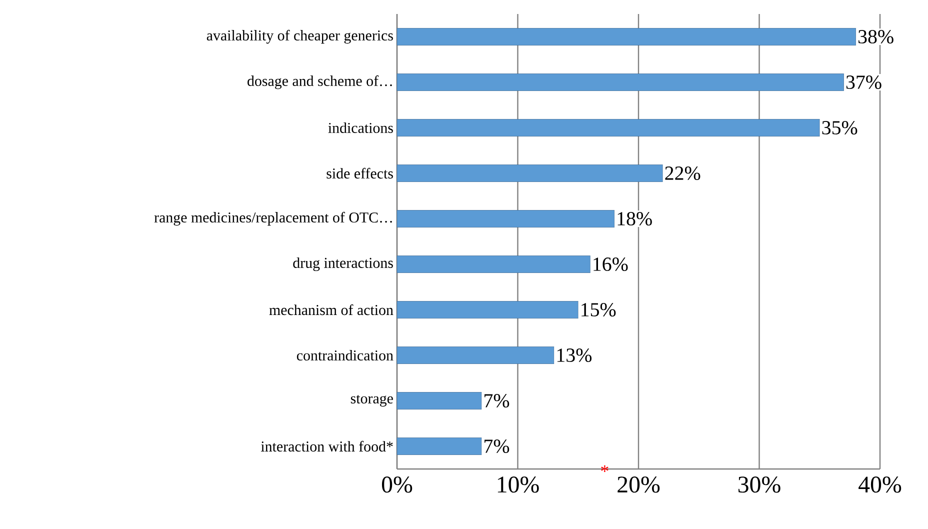 The image size is (928, 529). Describe the element at coordinates (359, 173) in the screenshot. I see `y-tick-label: side effects` at that location.